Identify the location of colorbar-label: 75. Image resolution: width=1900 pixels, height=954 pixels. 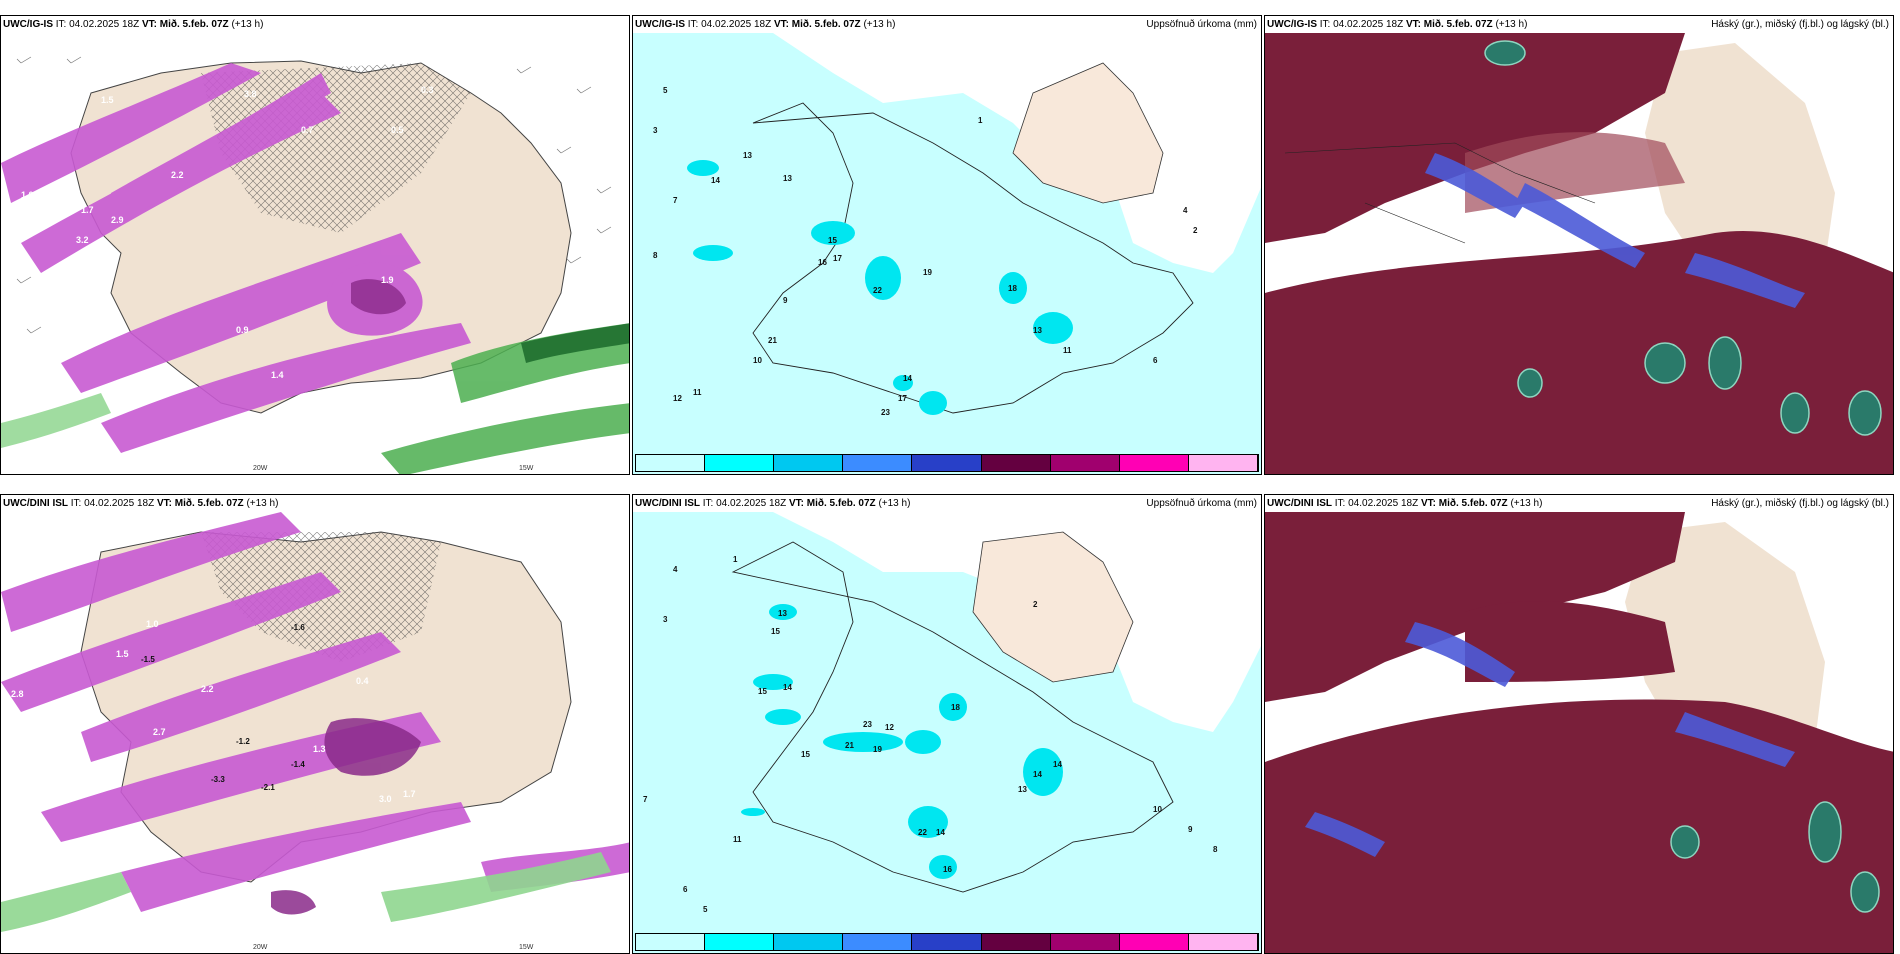
(916, 473).